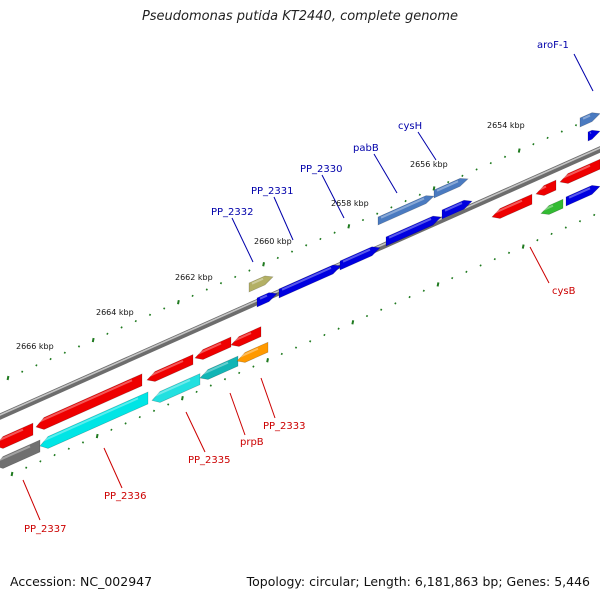 This screenshot has width=600, height=600. What do you see at coordinates (579, 171) in the screenshot?
I see `gene-cysb-c` at bounding box center [579, 171].